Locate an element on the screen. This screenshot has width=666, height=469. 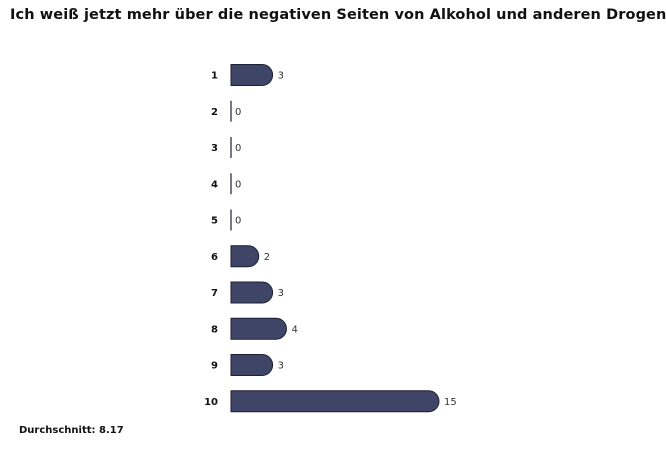
average-label: Durchschnitt: 8.17 is located at coordinates (71, 430).